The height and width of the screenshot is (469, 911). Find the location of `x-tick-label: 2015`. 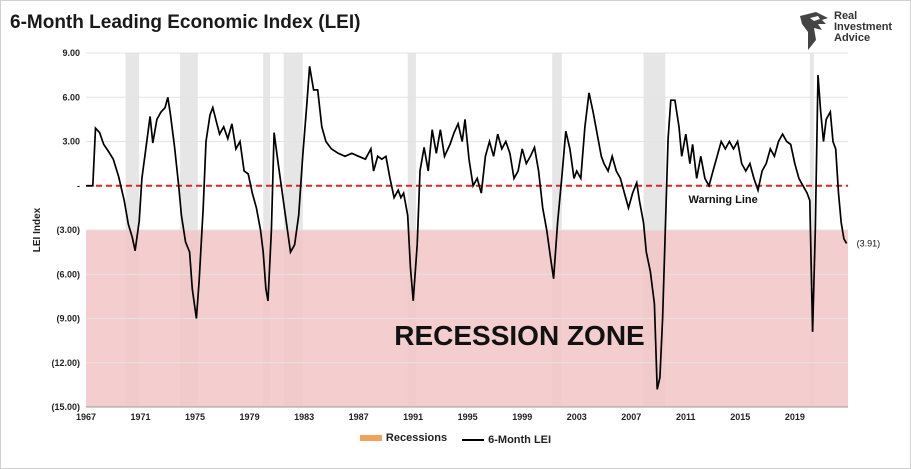

x-tick-label: 2015 is located at coordinates (740, 417).